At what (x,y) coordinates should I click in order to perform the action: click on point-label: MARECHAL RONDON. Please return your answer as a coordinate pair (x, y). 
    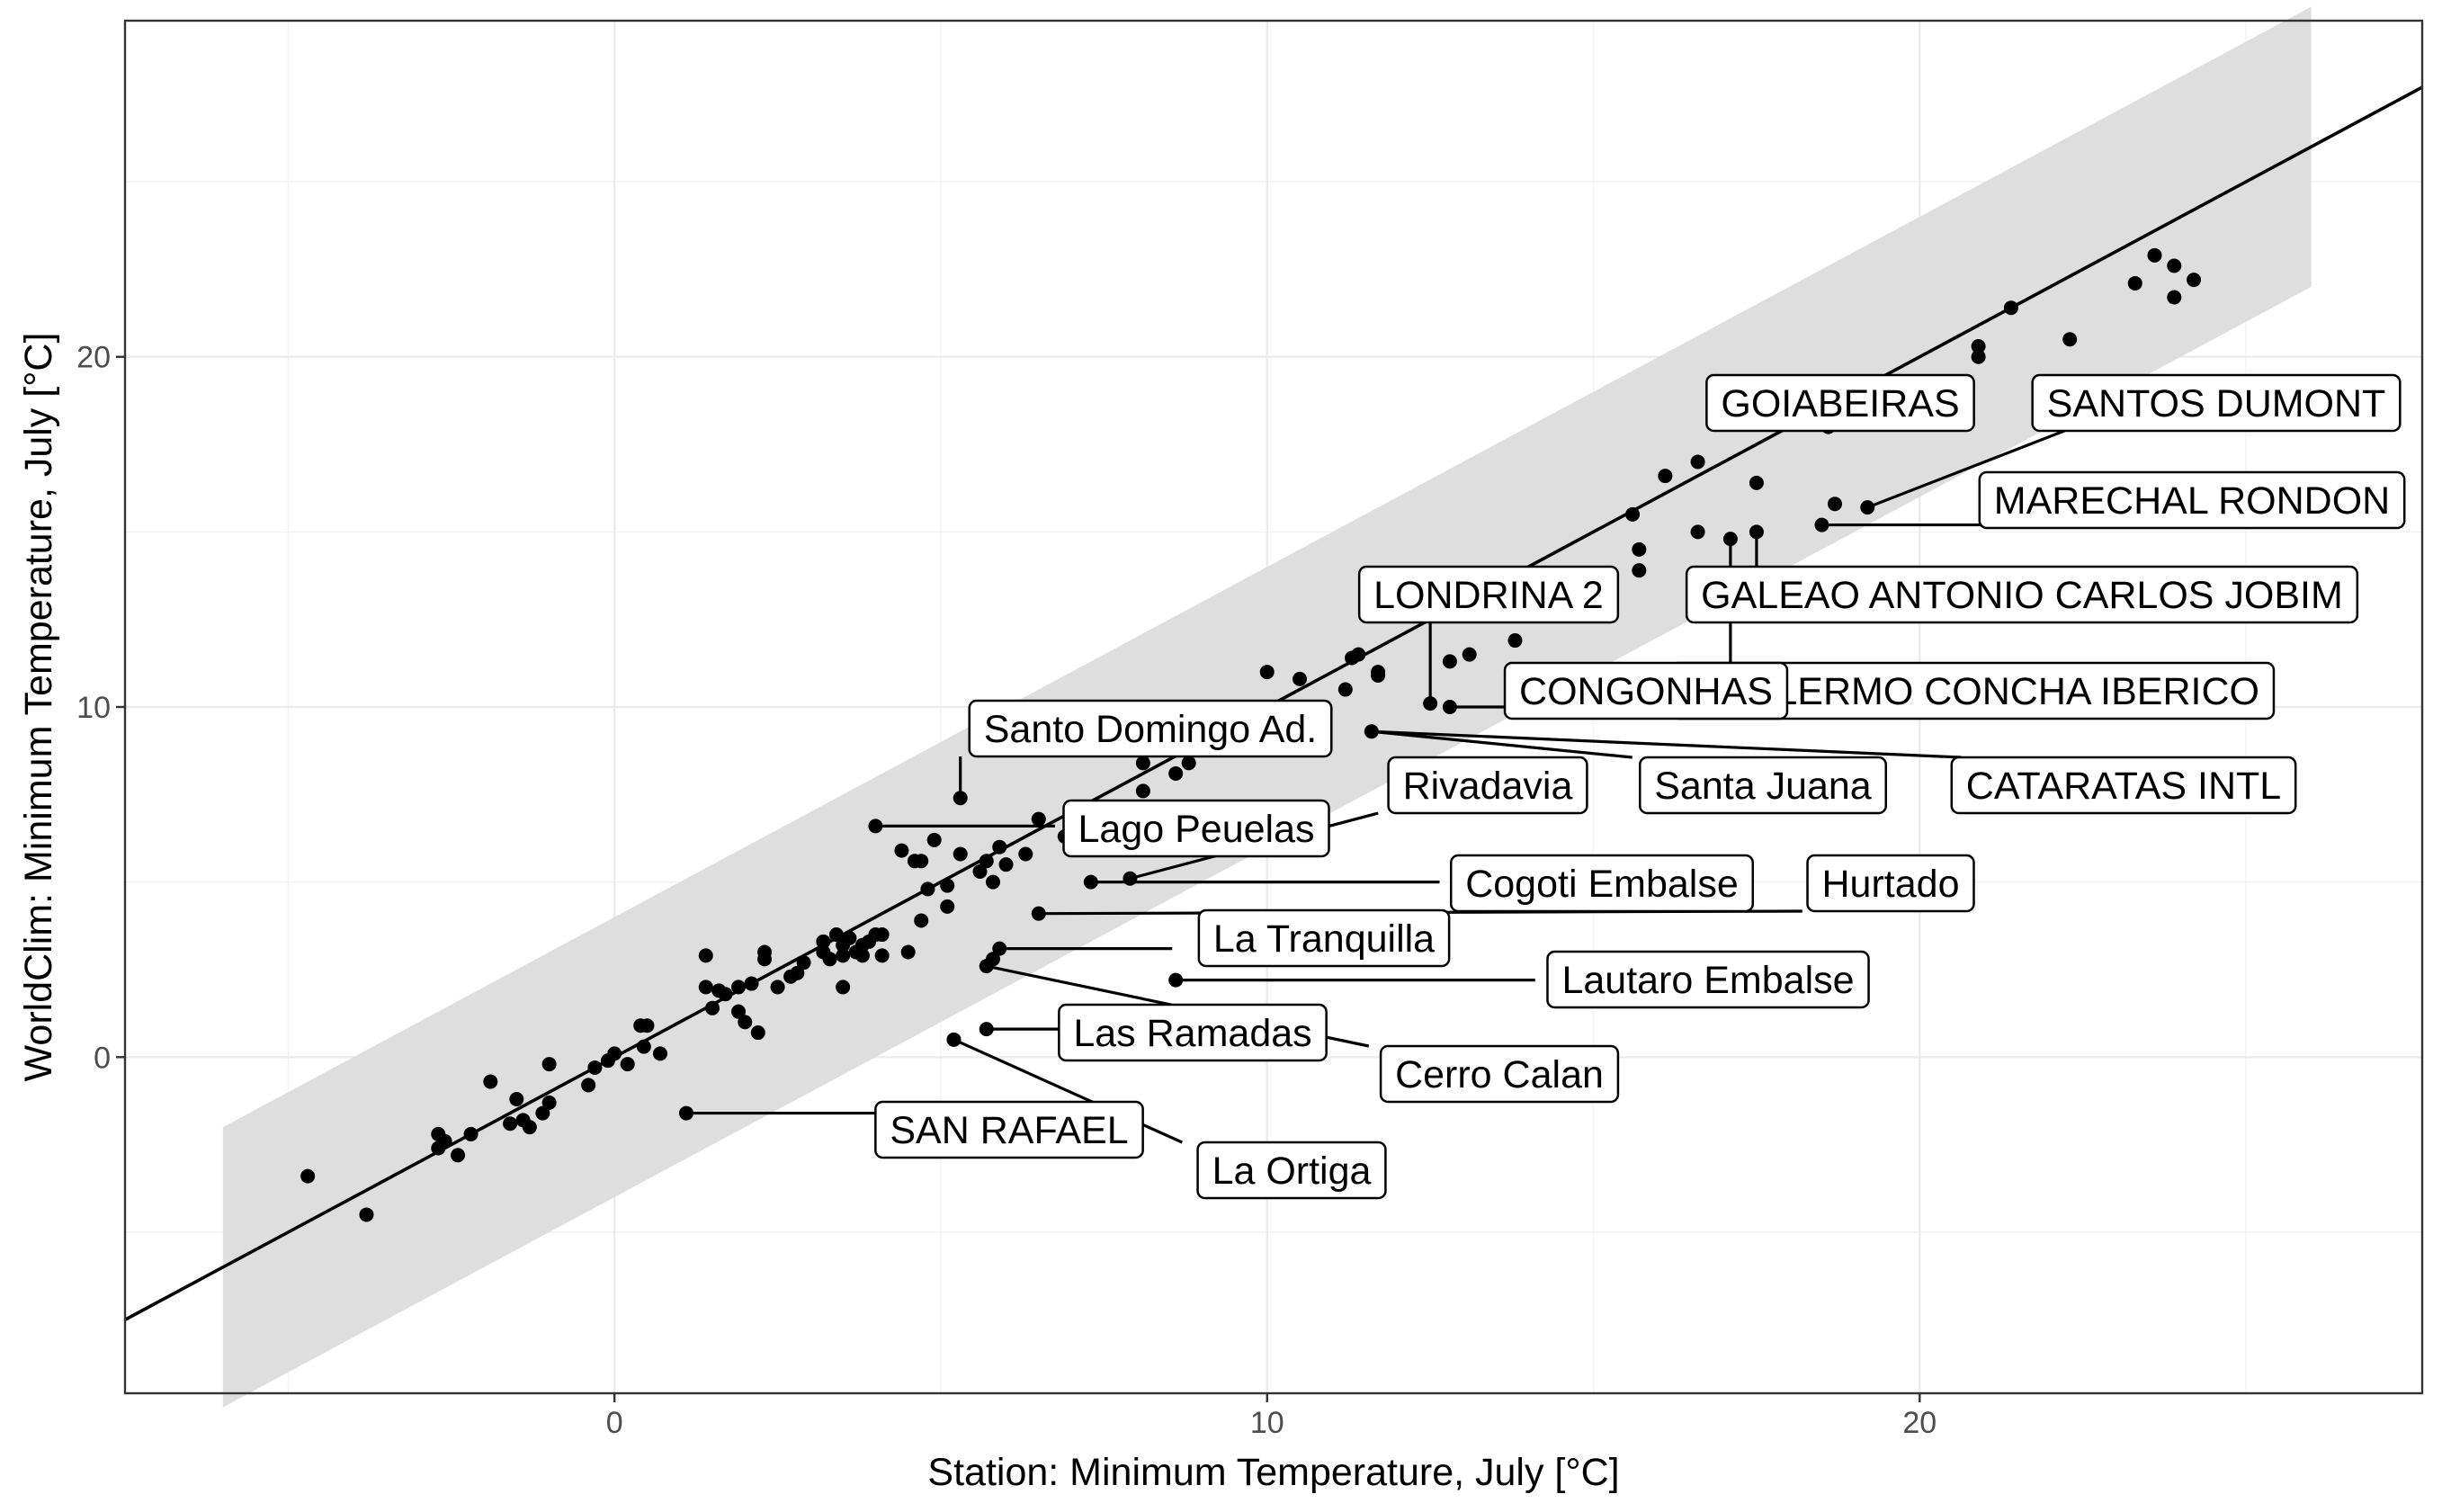
    Looking at the image, I should click on (2192, 500).